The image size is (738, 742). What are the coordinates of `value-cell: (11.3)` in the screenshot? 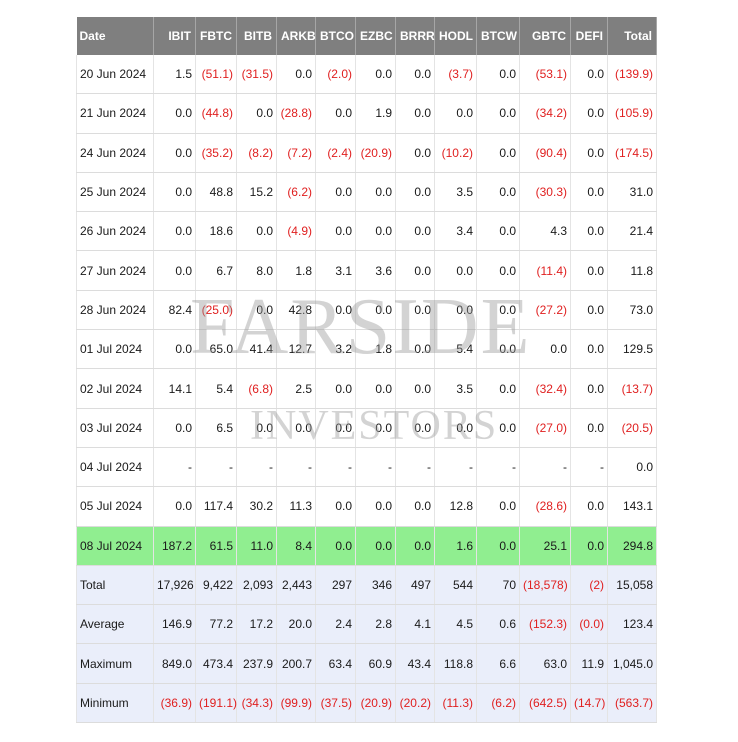 It's located at (455, 703).